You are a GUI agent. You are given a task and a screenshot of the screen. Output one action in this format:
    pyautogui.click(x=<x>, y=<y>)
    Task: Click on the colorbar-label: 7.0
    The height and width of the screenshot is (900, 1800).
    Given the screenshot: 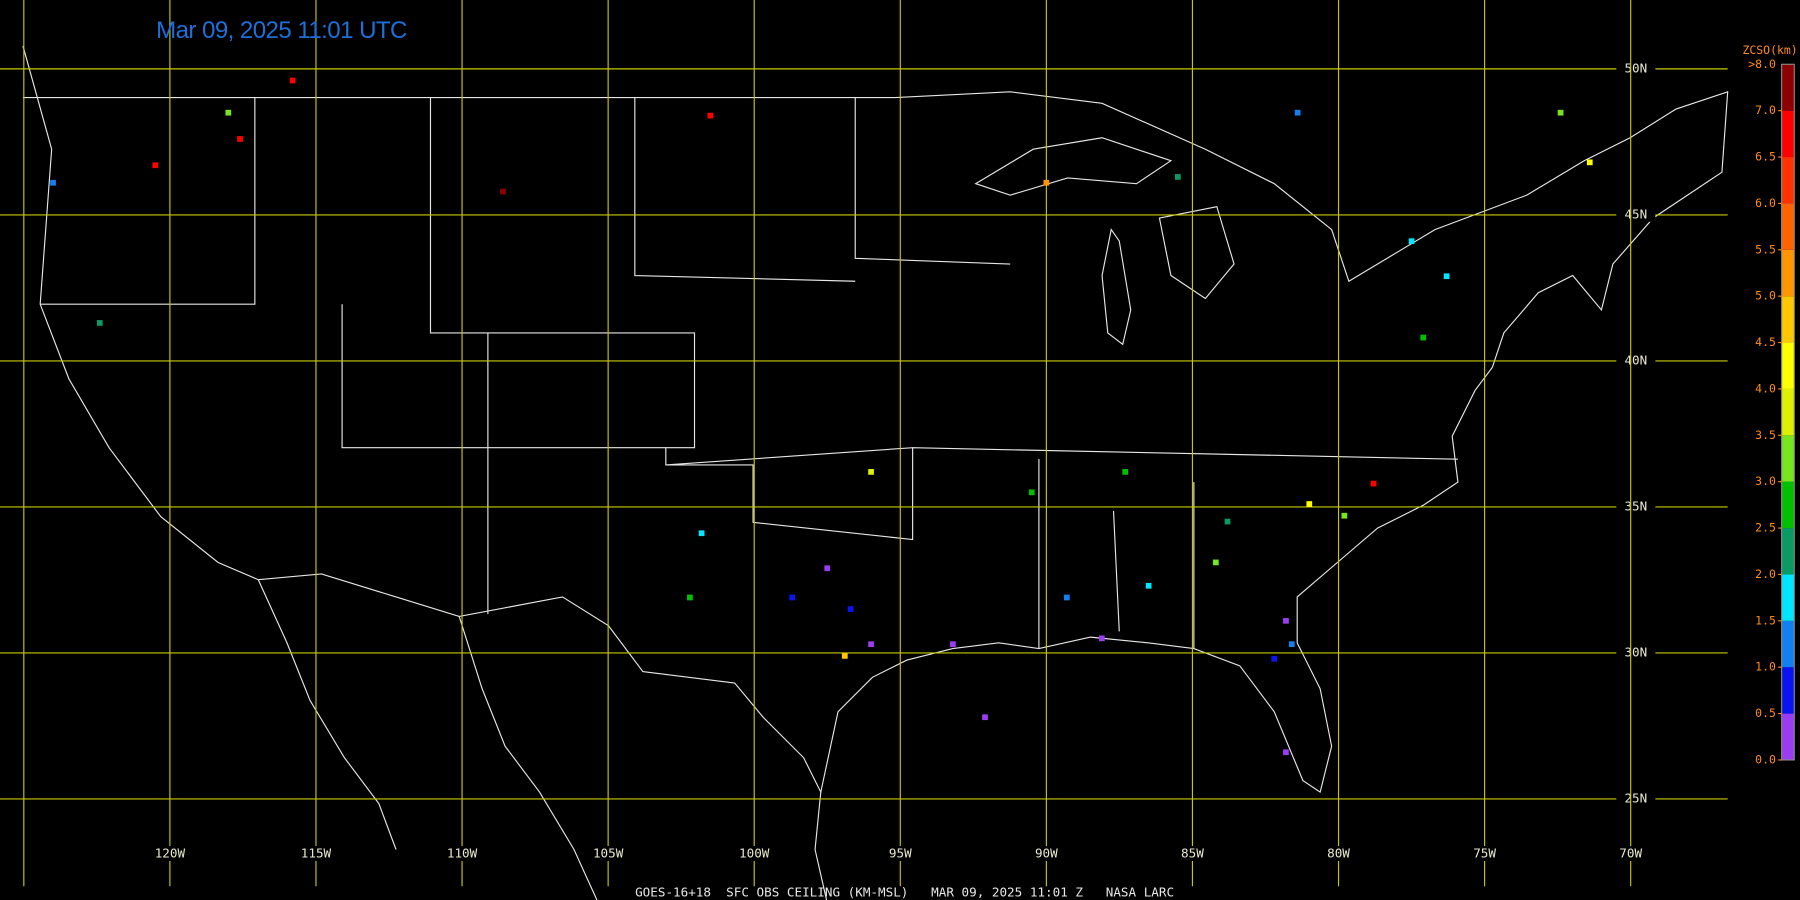 What is the action you would take?
    pyautogui.click(x=1765, y=110)
    